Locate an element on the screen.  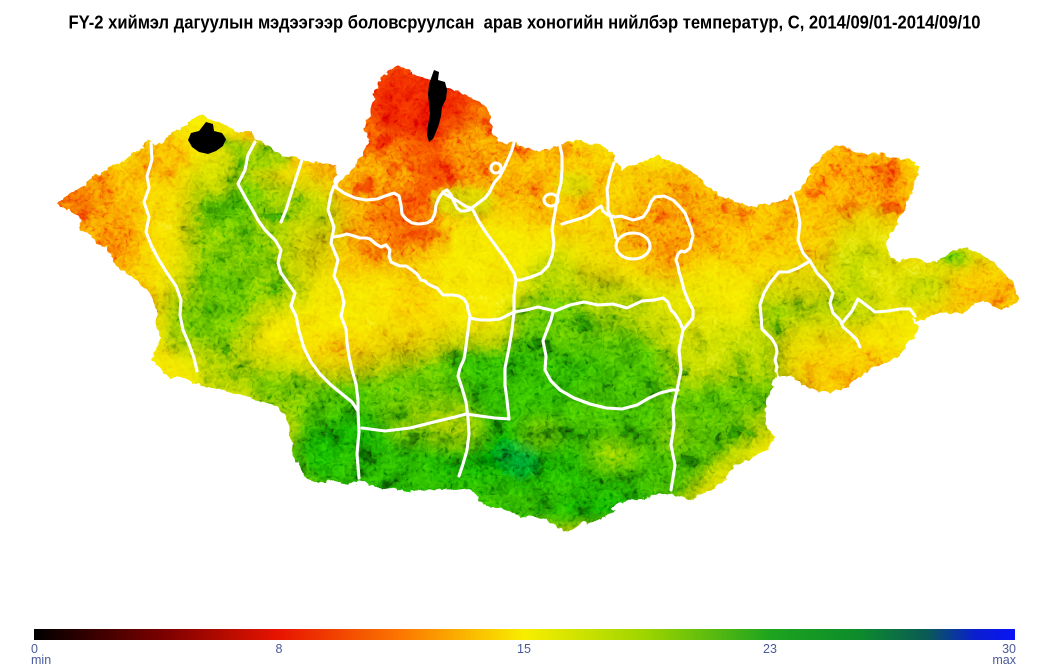
svg-text: max is located at coordinates (1004, 659).